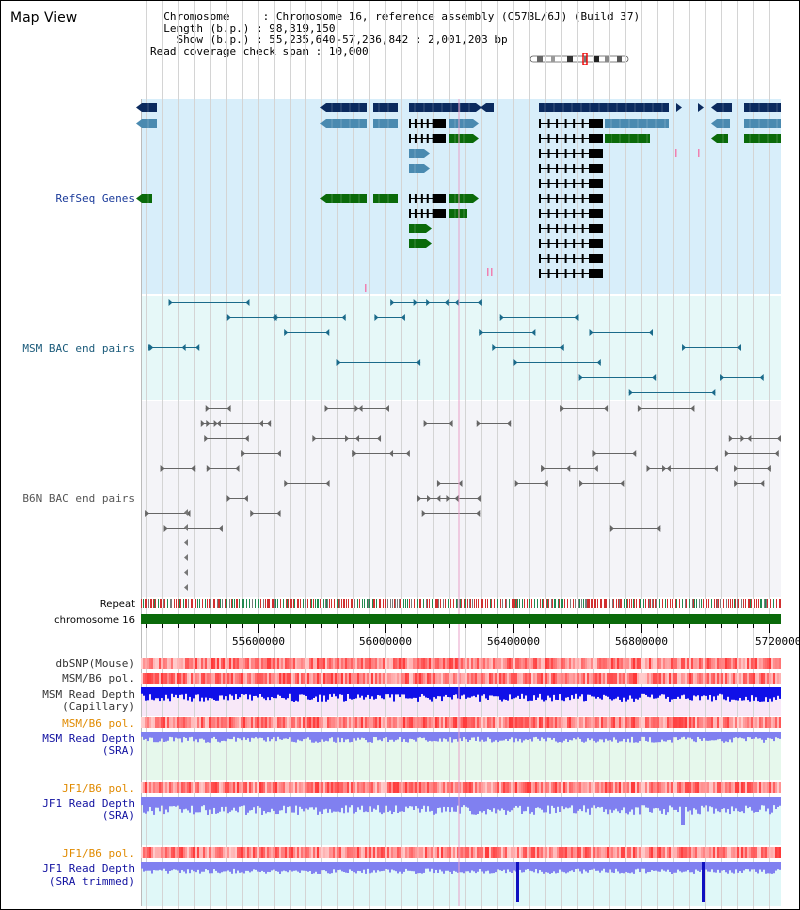  What do you see at coordinates (213, 39) in the screenshot?
I see `info-key: Show (b.p.)` at bounding box center [213, 39].